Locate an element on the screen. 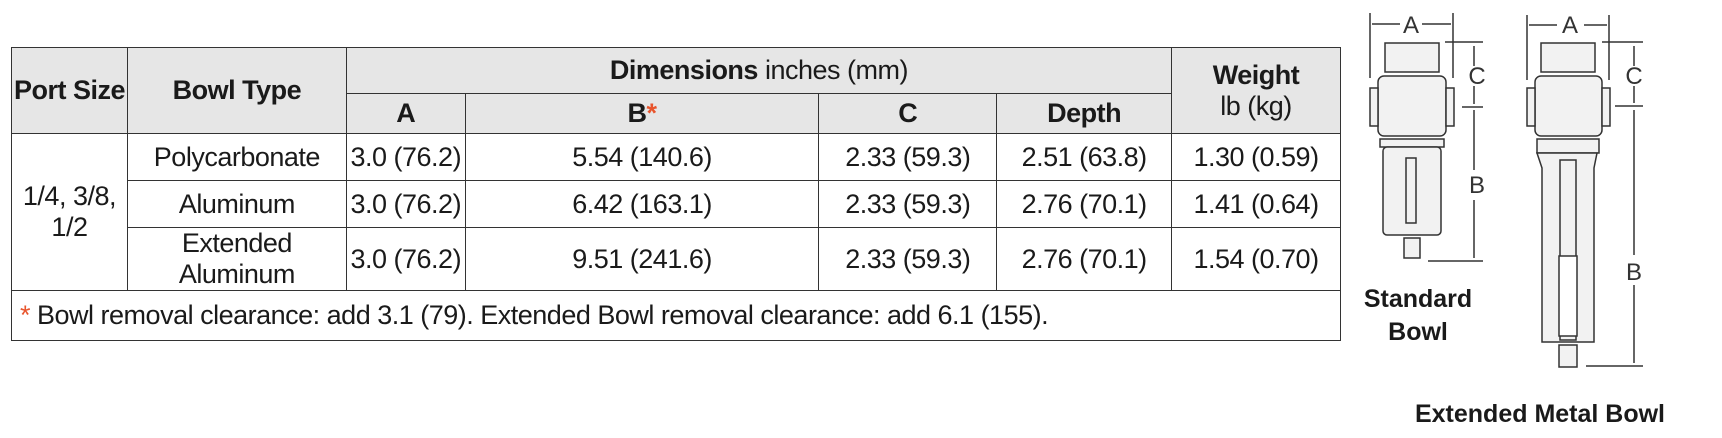 The image size is (1722, 438). header-dimensions: Dimensions inches (mm) is located at coordinates (759, 70).